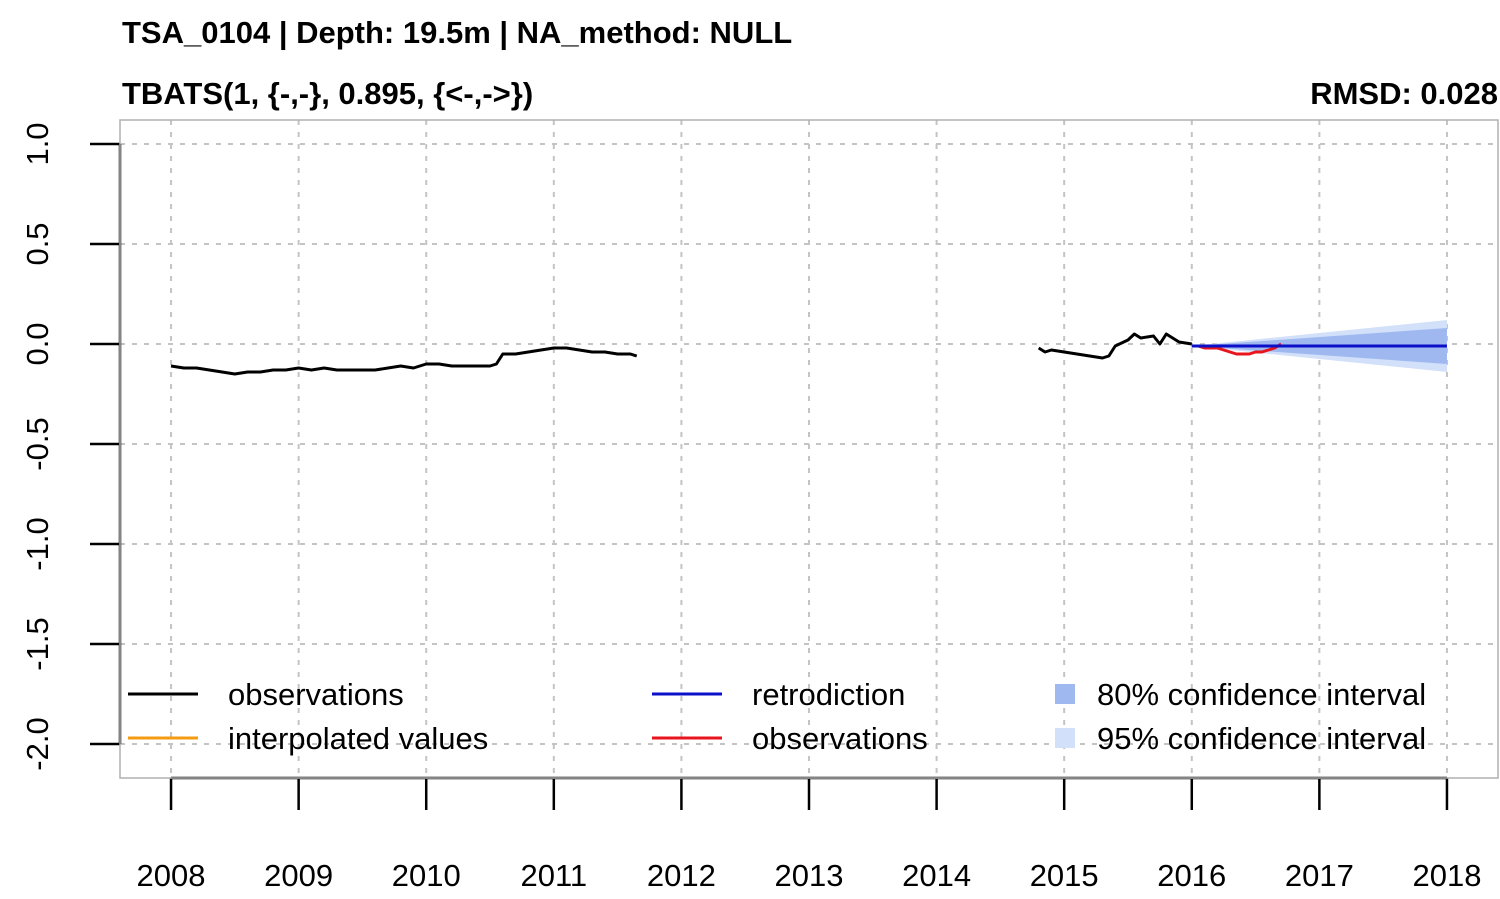 The width and height of the screenshot is (1500, 899). I want to click on rmsd-annotation: RMSD: 0.028, so click(1404, 93).